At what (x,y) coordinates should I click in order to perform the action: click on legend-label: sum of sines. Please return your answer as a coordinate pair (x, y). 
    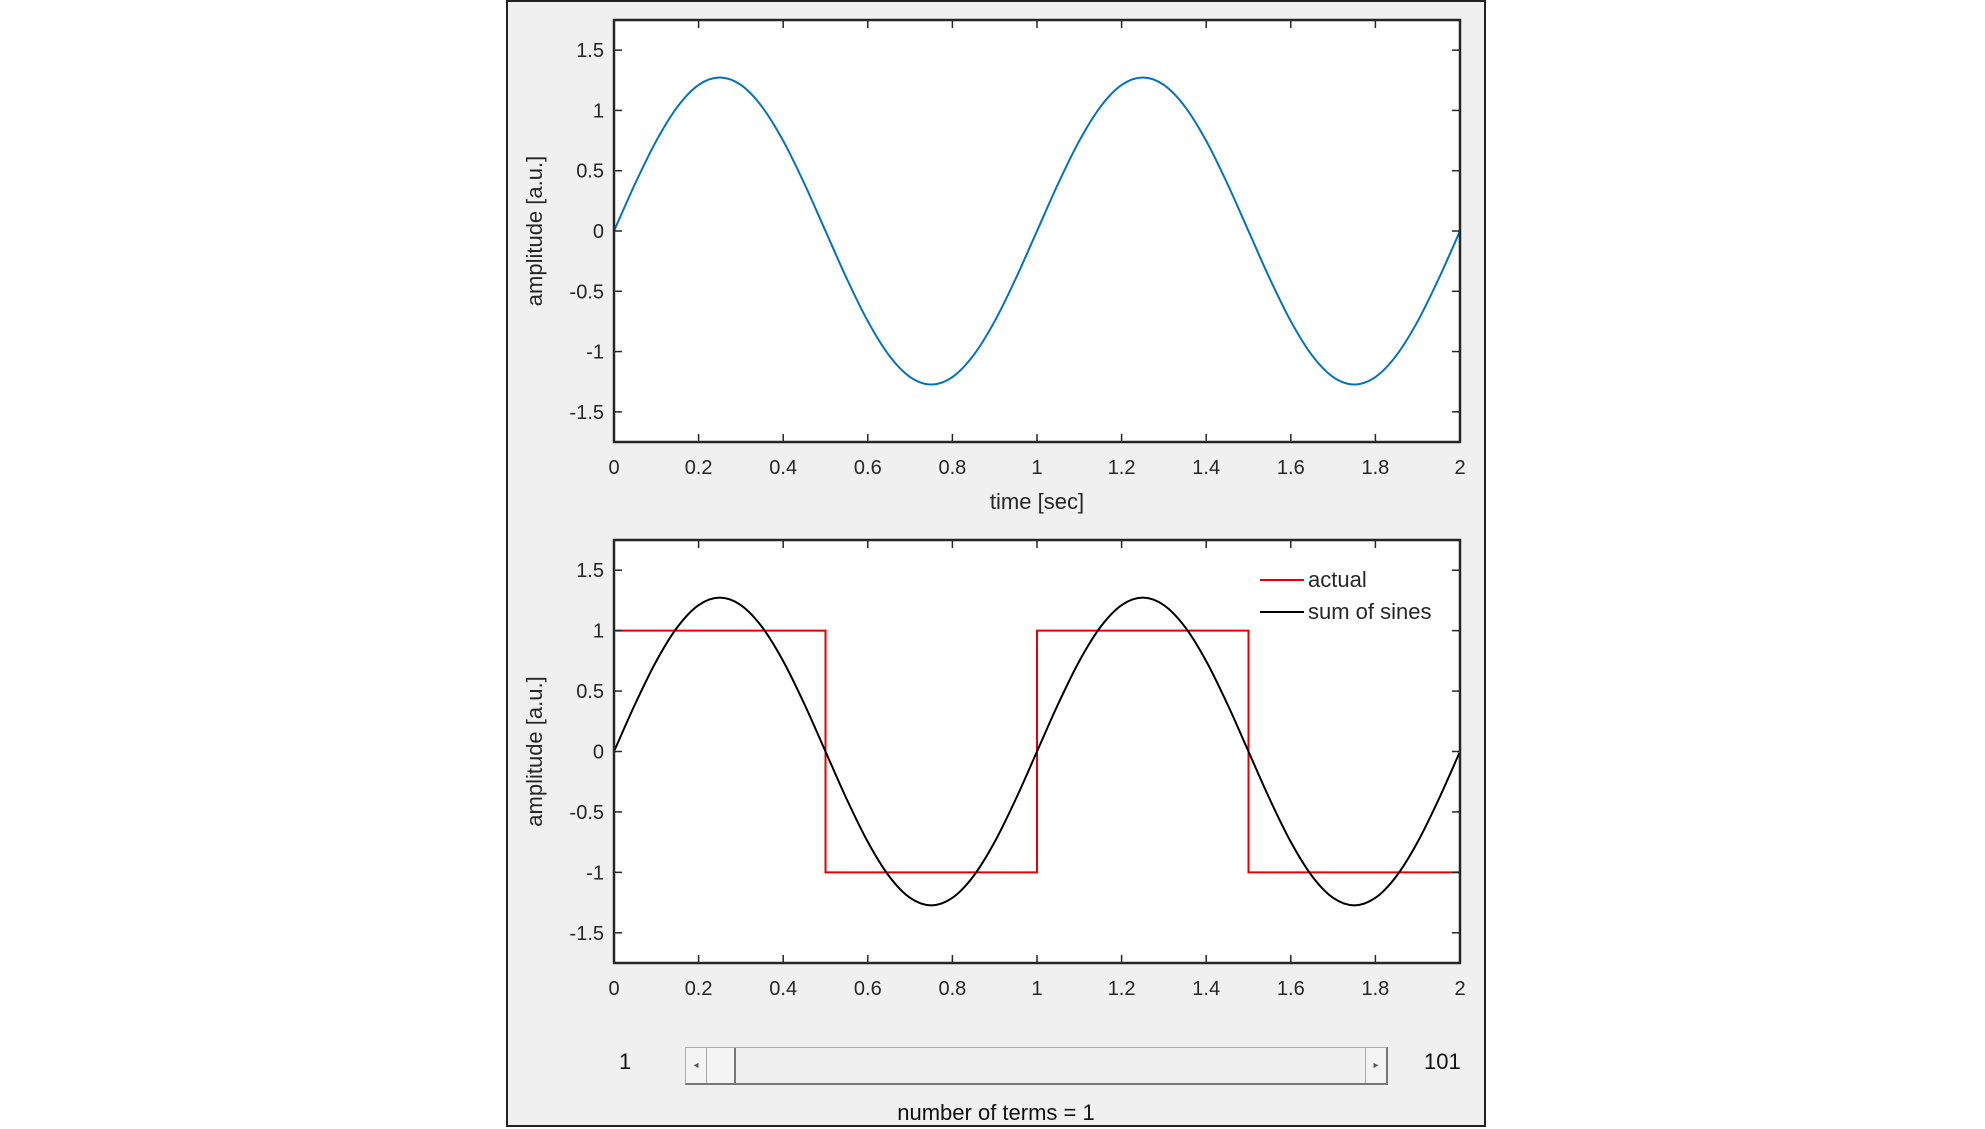
    Looking at the image, I should click on (1370, 611).